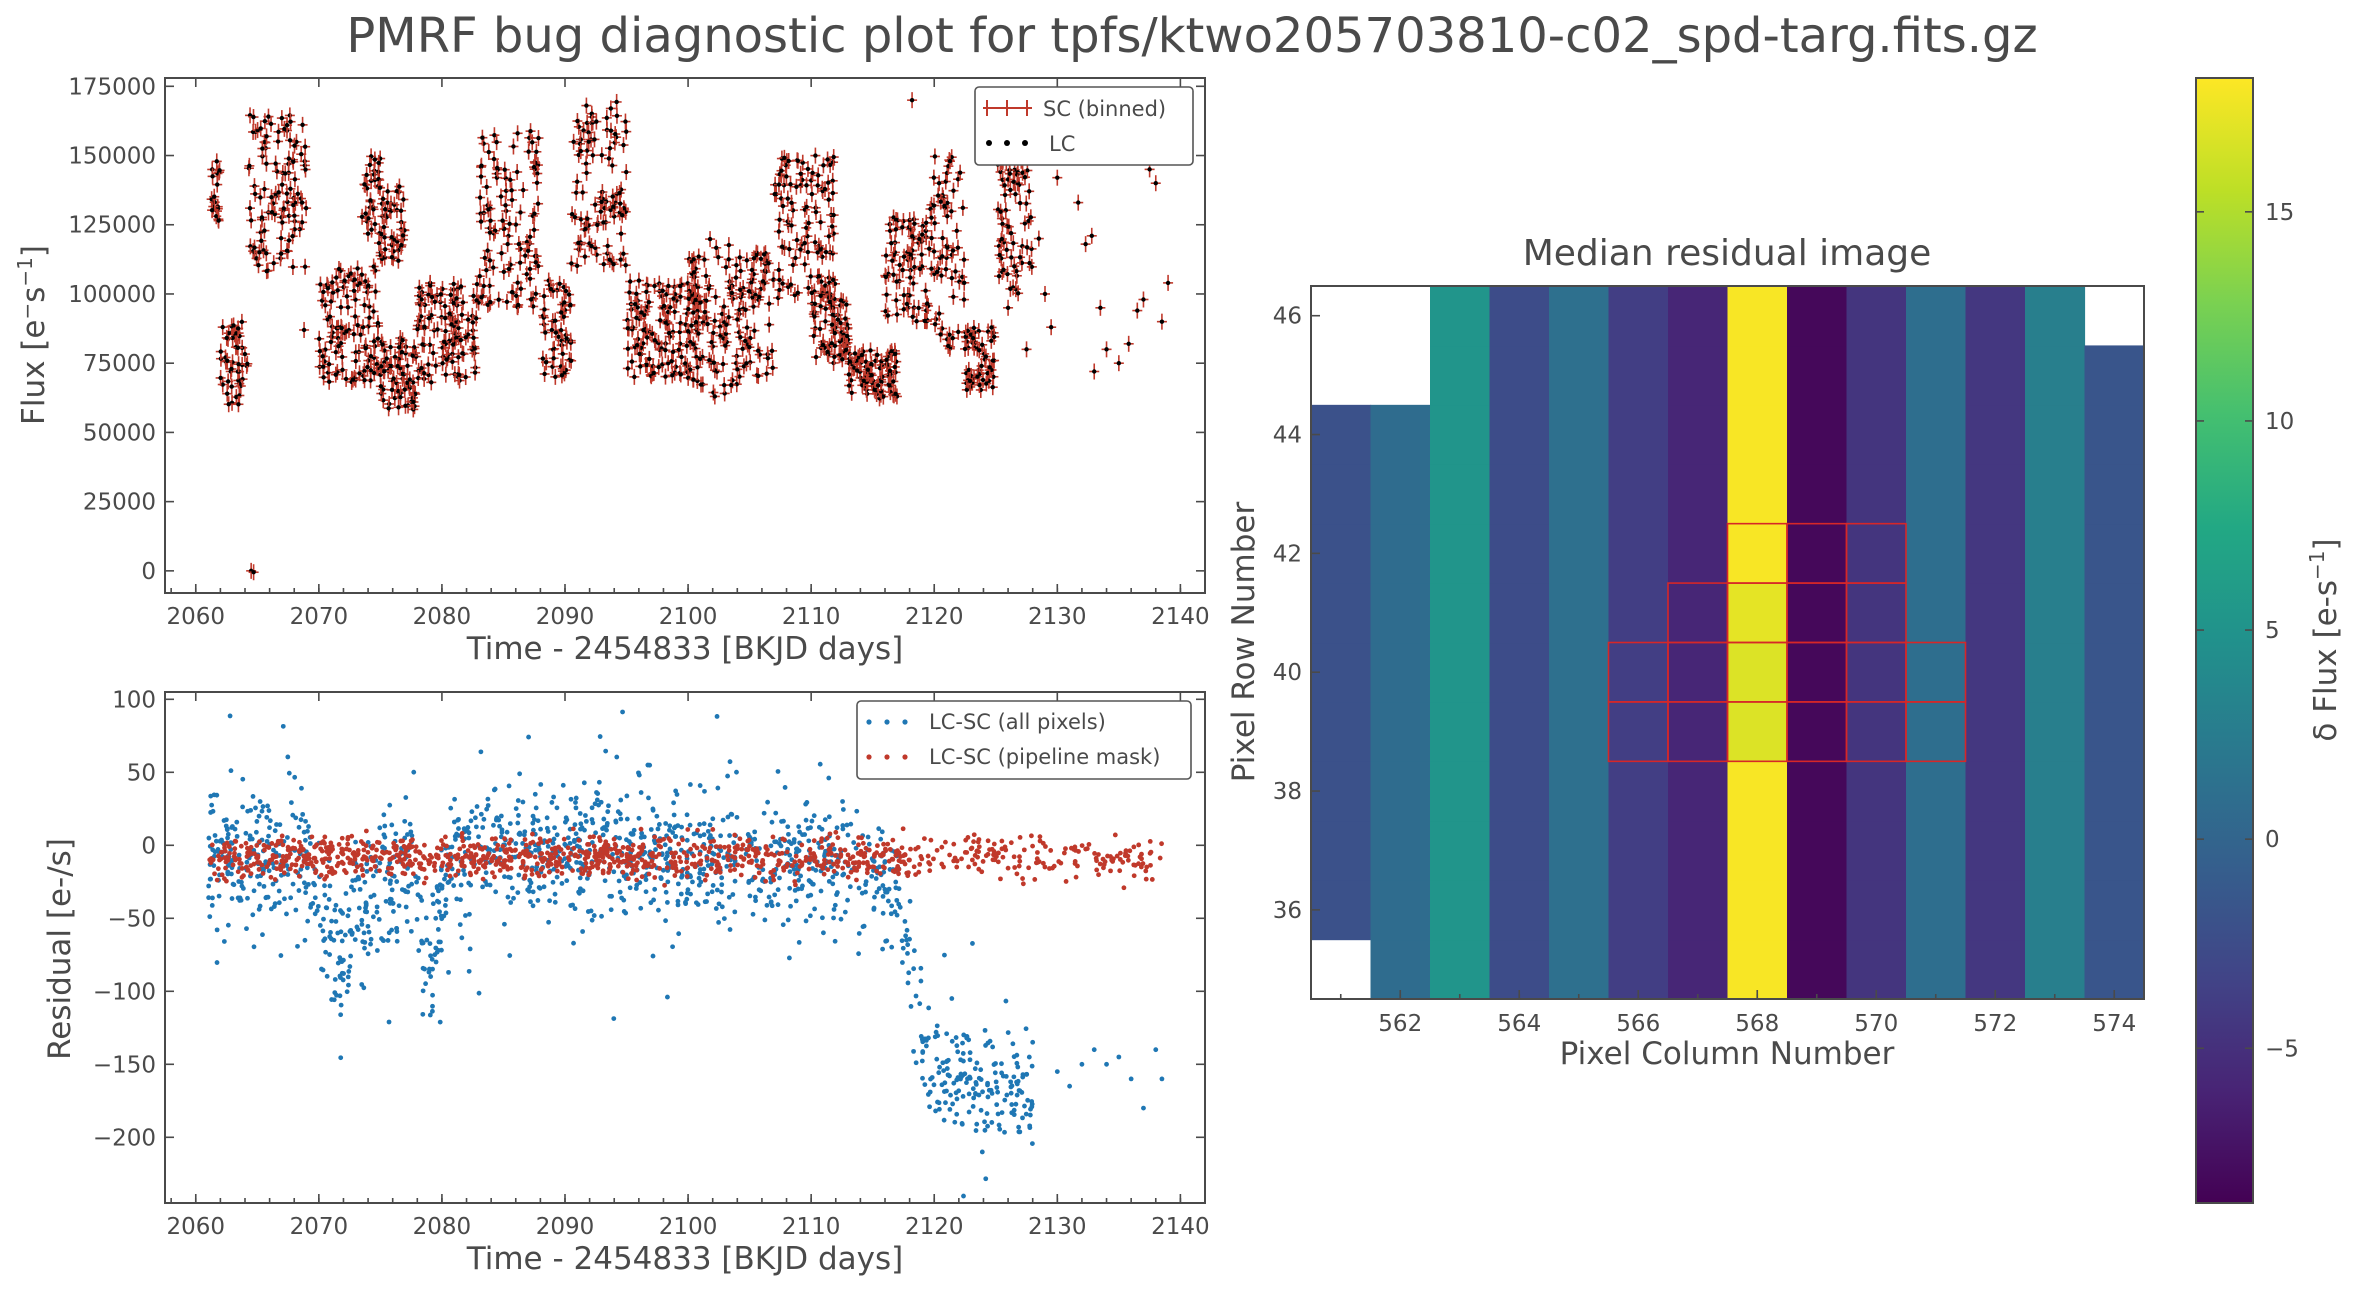  What do you see at coordinates (112, 157) in the screenshot?
I see `flux-y-tick-label: 150000` at bounding box center [112, 157].